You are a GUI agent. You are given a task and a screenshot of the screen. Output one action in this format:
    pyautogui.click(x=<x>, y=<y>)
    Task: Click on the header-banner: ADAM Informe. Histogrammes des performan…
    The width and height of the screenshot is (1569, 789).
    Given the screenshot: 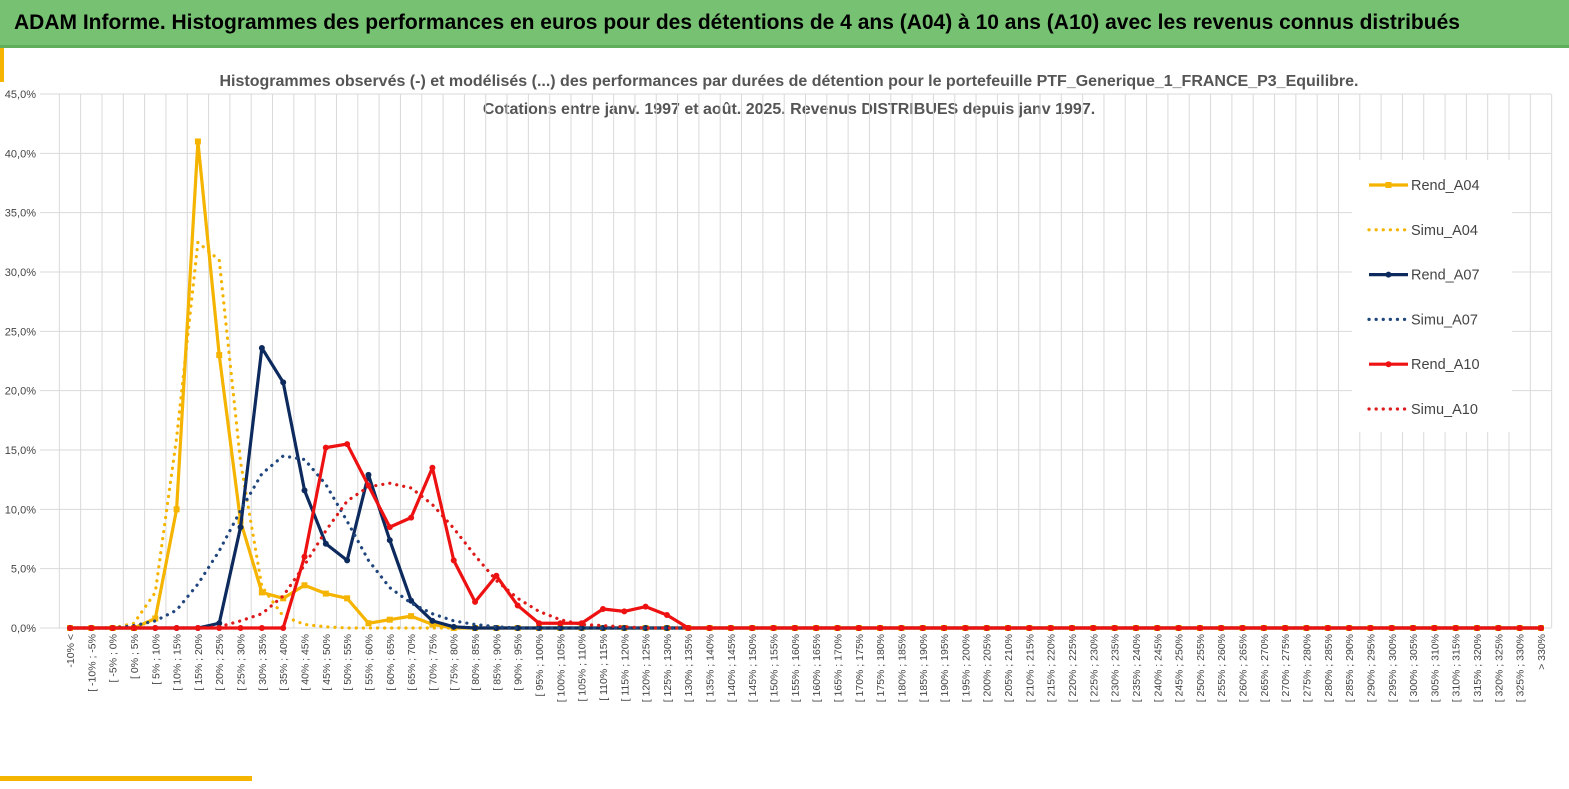 What is the action you would take?
    pyautogui.click(x=784, y=24)
    